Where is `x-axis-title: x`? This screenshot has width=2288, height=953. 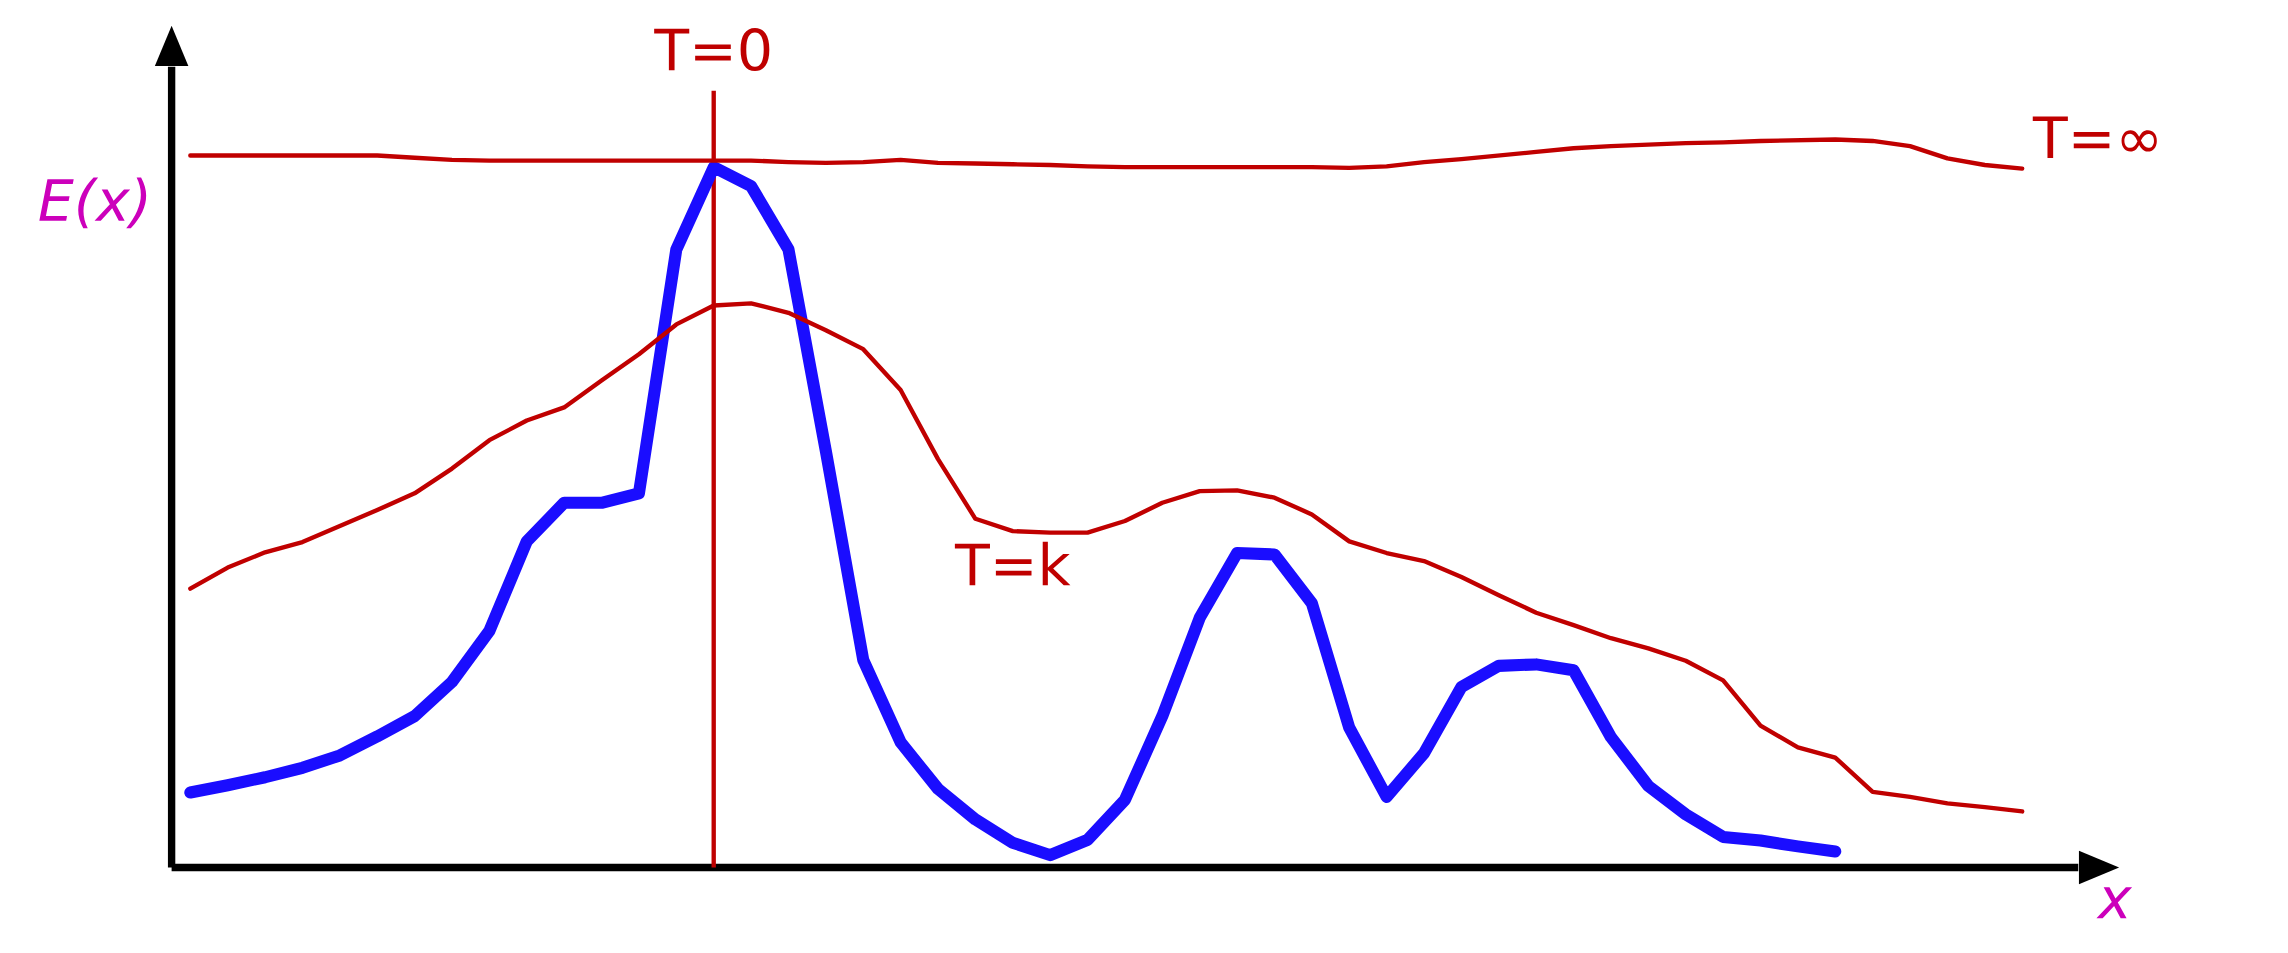
x-axis-title: x is located at coordinates (2114, 903).